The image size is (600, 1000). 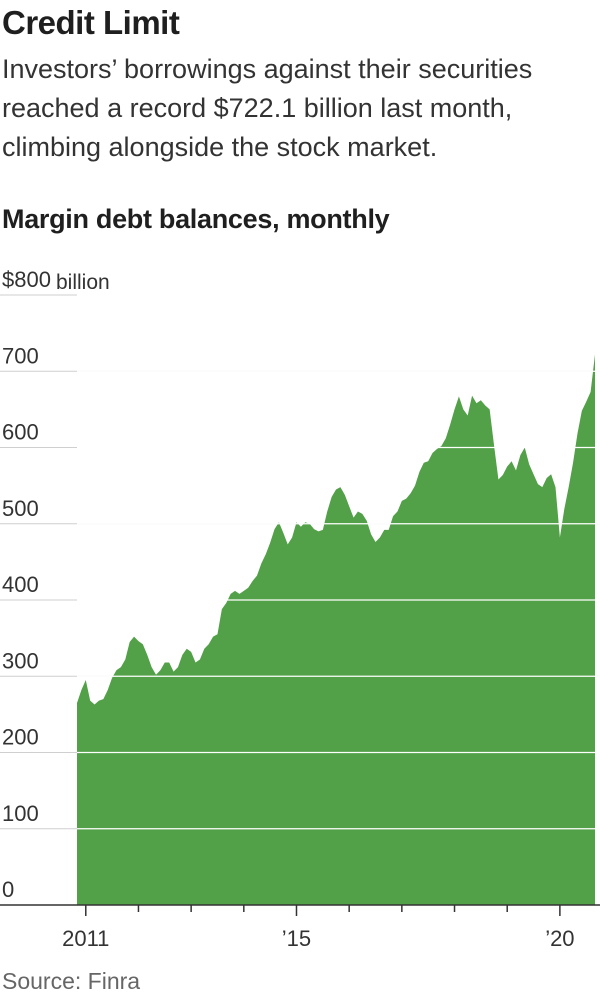 I want to click on x-tick-label: ’15, so click(x=296, y=938).